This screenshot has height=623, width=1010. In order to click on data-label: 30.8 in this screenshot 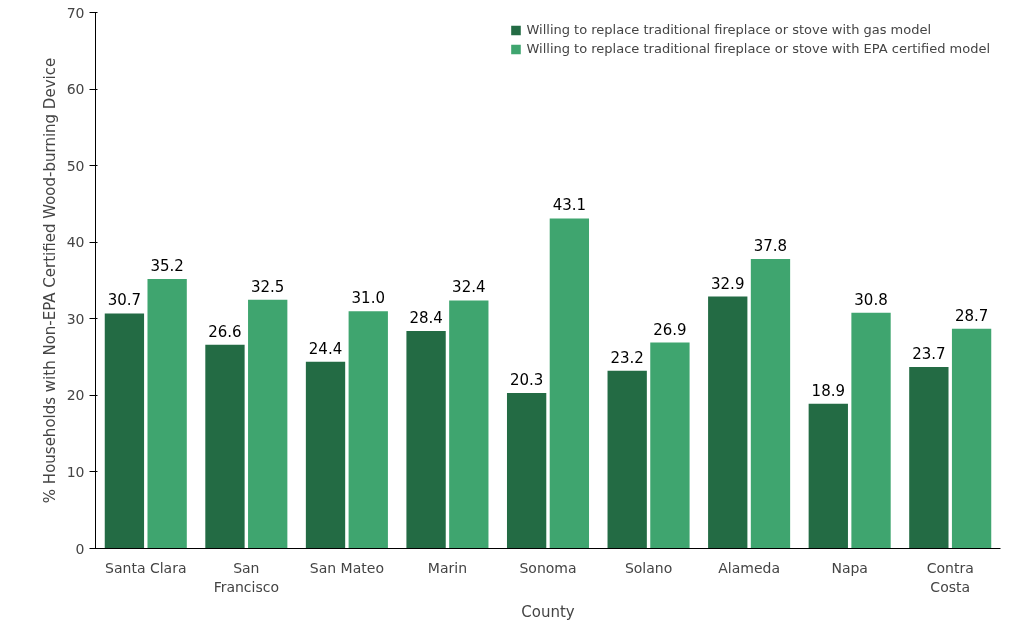, I will do `click(871, 299)`.